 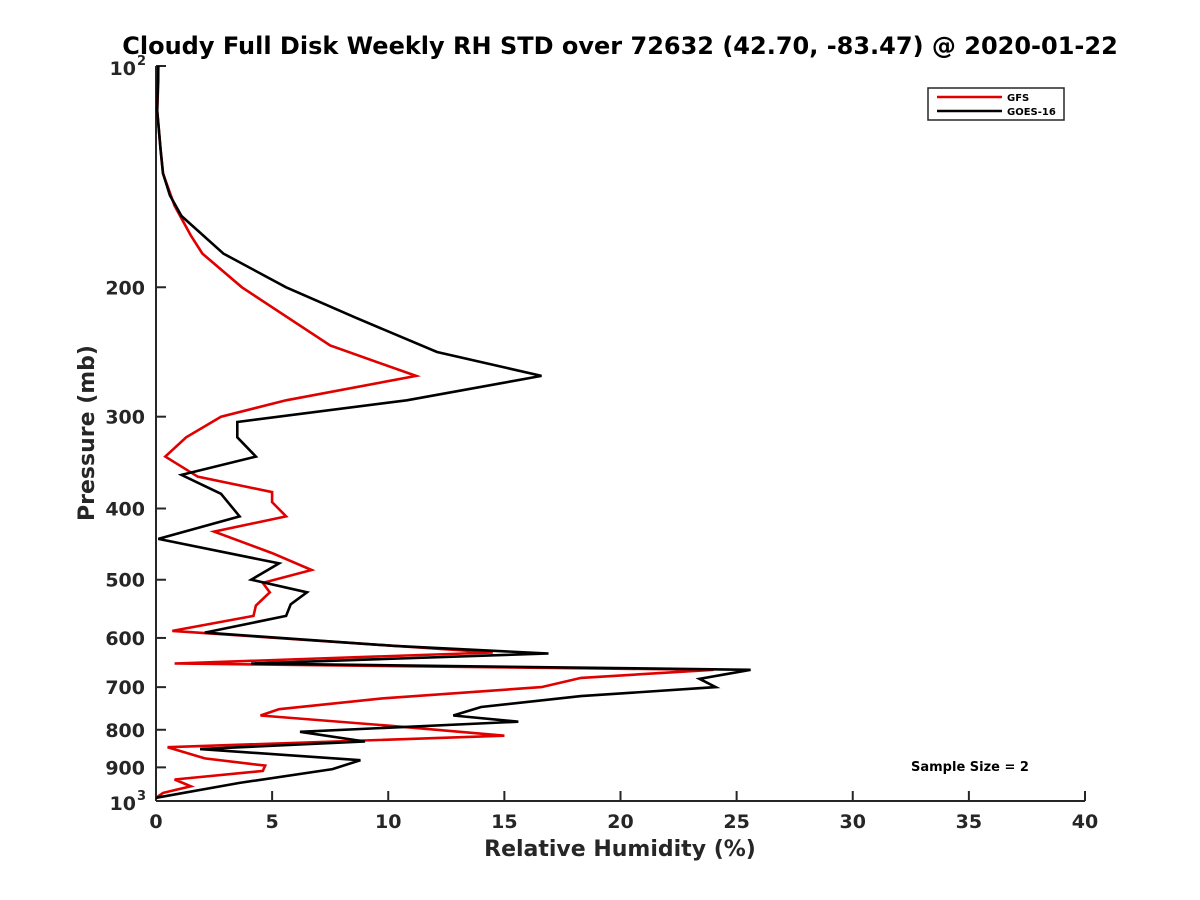 I want to click on legend-label-goes16: GOES-16, so click(x=1031, y=112).